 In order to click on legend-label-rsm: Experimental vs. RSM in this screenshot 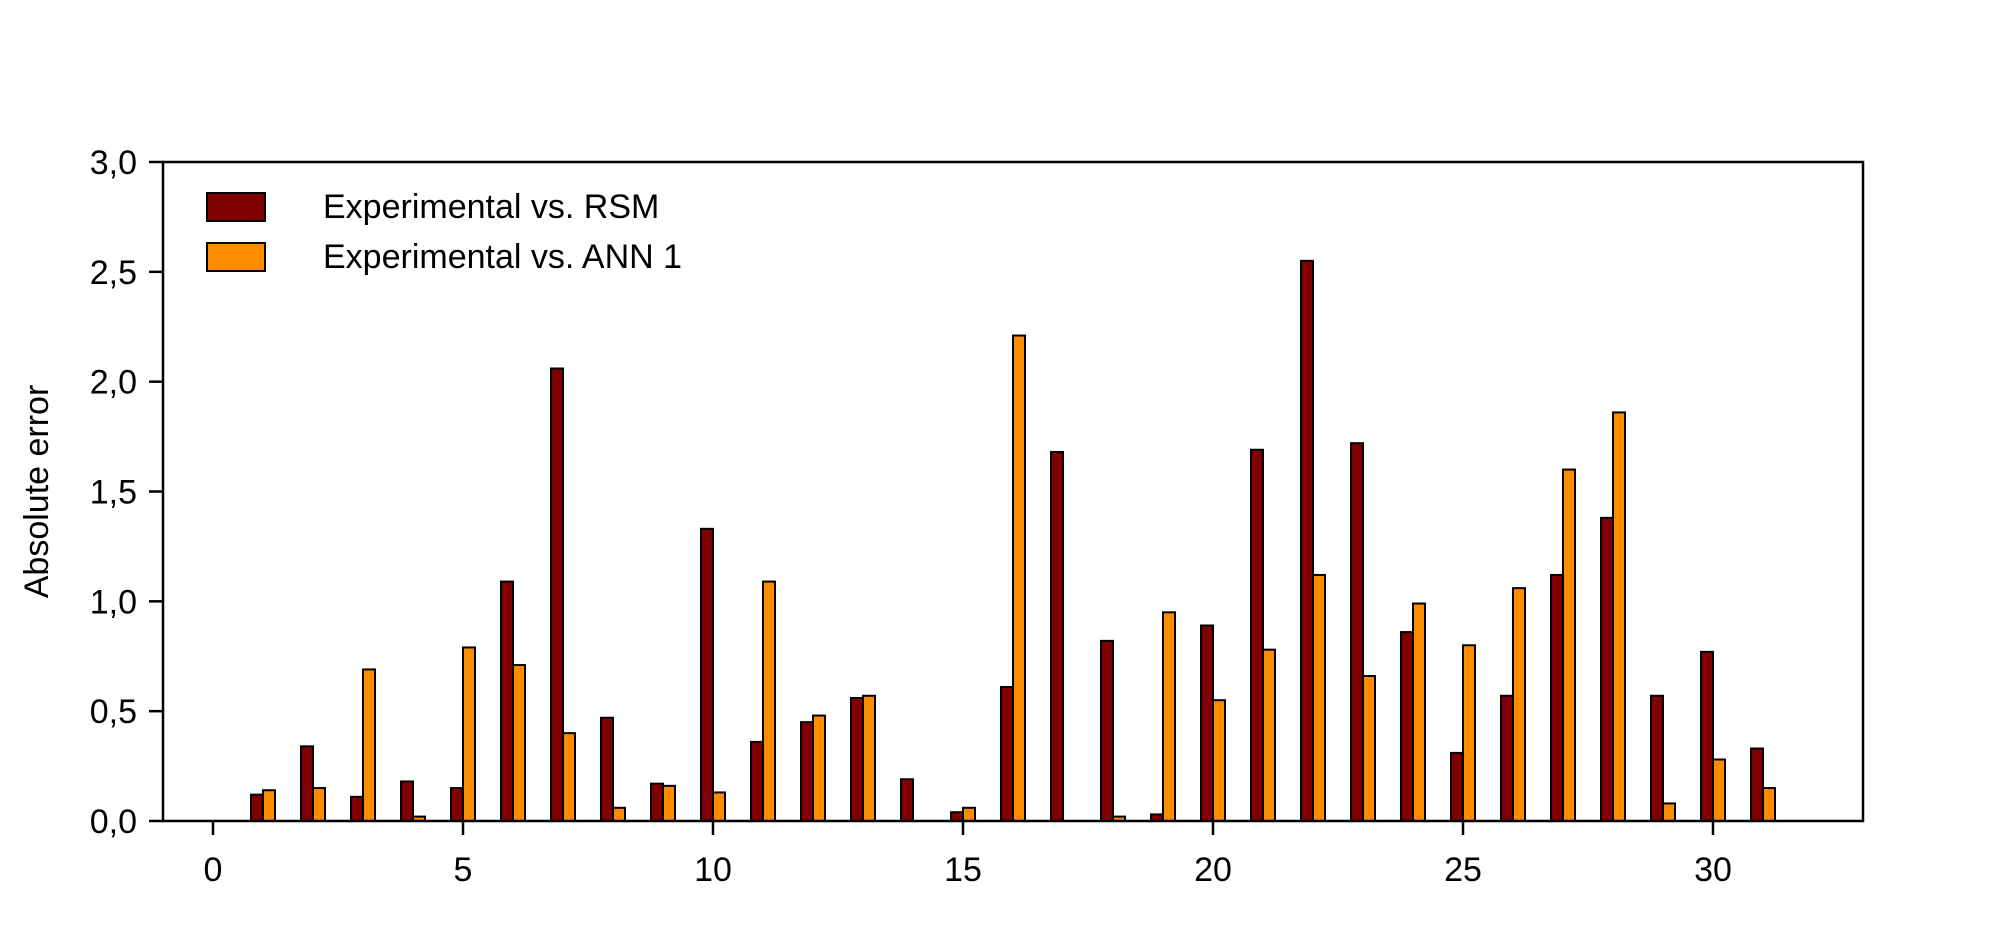, I will do `click(491, 207)`.